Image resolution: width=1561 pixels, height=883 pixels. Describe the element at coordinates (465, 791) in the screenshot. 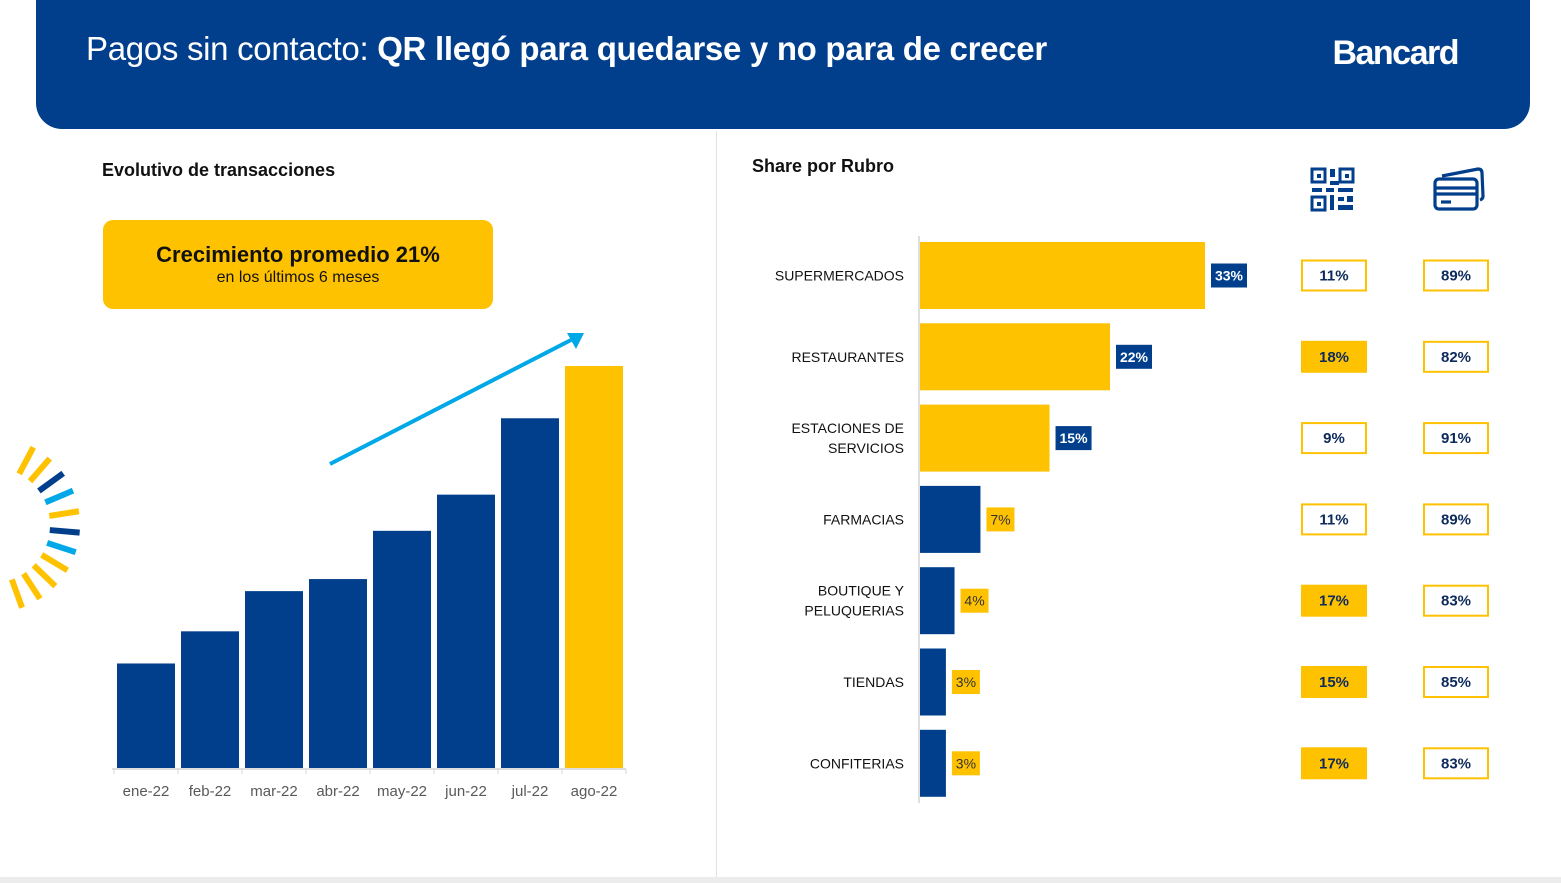

I see `x-tick-label: jun-22` at that location.